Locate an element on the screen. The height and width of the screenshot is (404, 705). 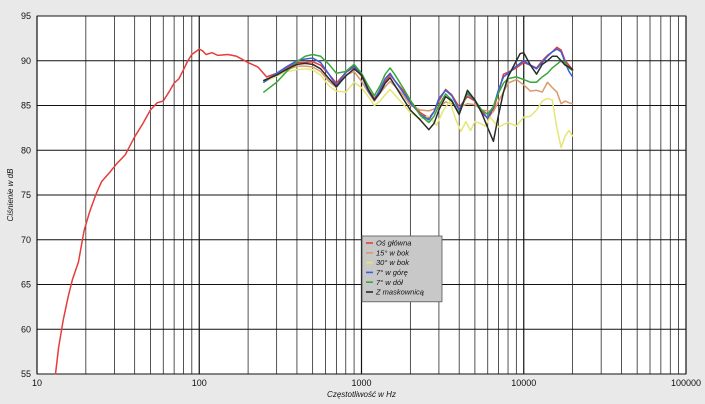
legend-label: Z maskownicą is located at coordinates (399, 292).